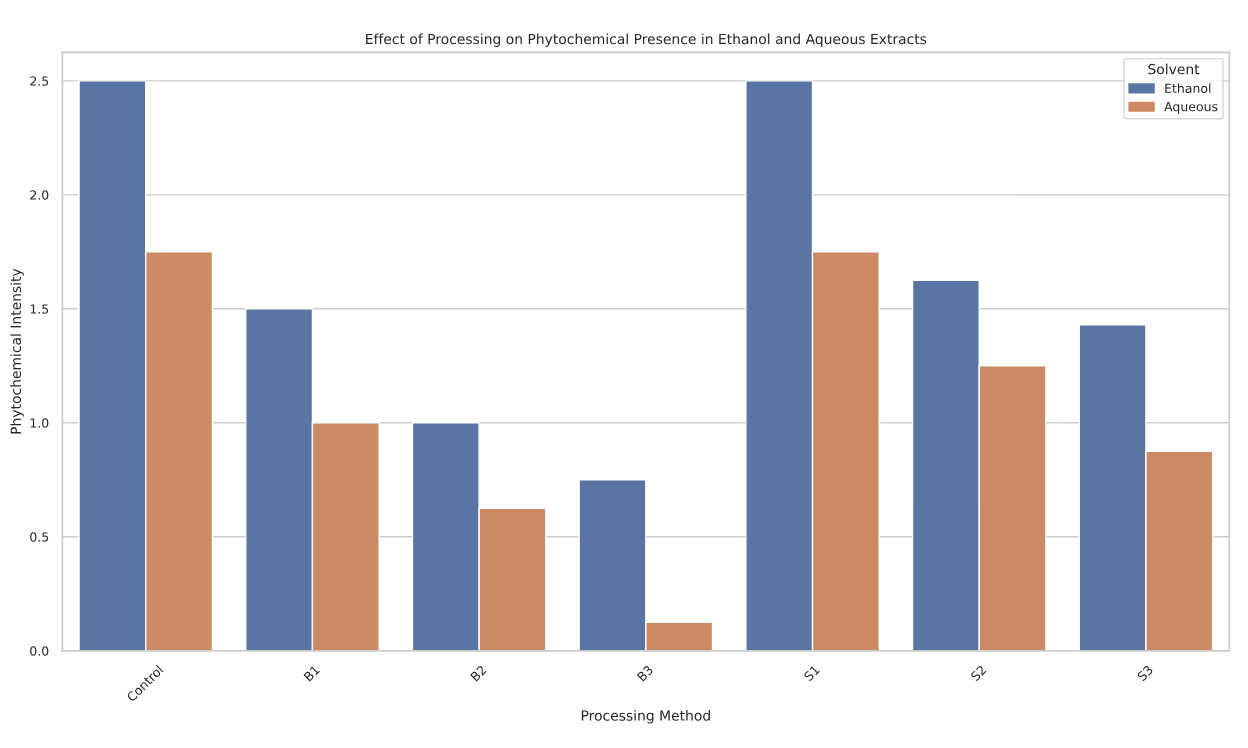 This screenshot has width=1248, height=748. Describe the element at coordinates (311, 673) in the screenshot. I see `x-tick-label: B1` at that location.